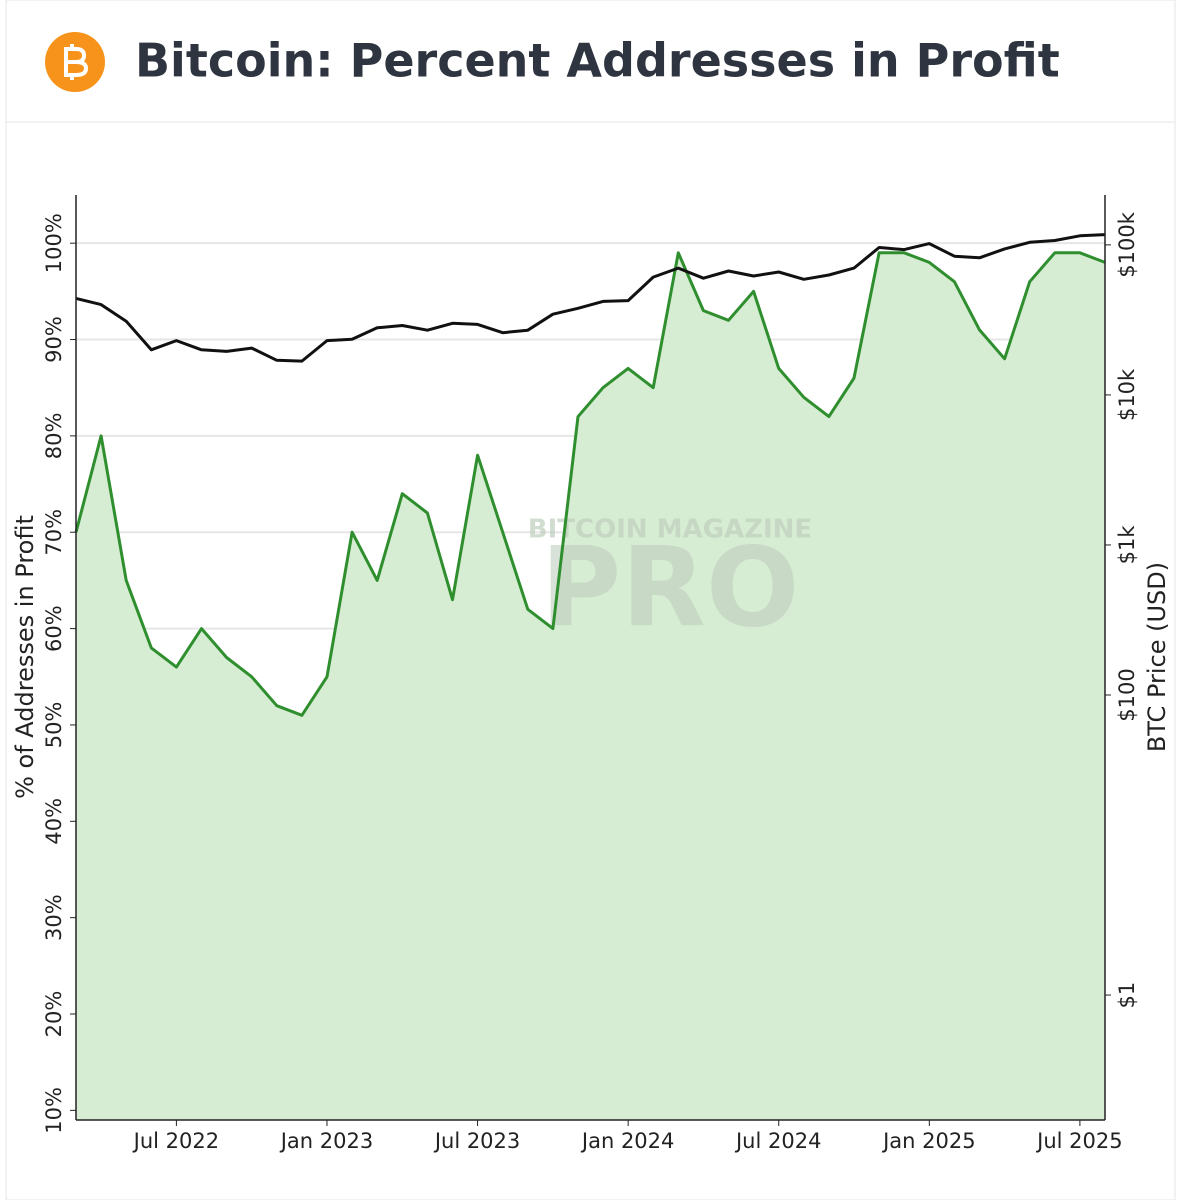 The height and width of the screenshot is (1200, 1181). I want to click on watermark: BITCOIN MAGAZINE, so click(670, 530).